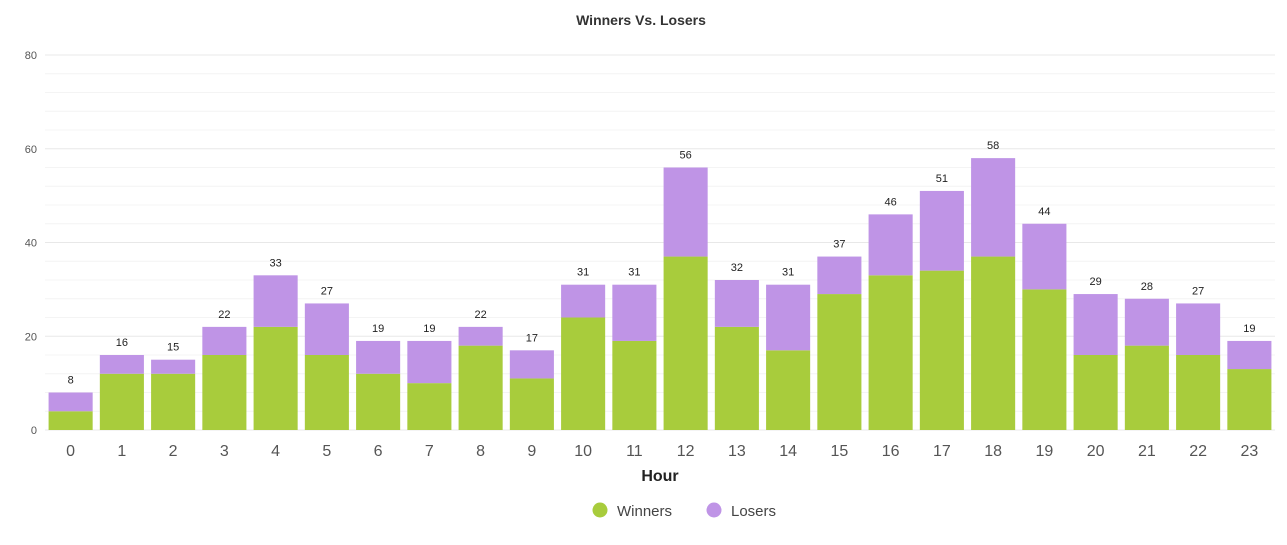 This screenshot has height=545, width=1287. What do you see at coordinates (275, 451) in the screenshot?
I see `x-tick-label: 4` at bounding box center [275, 451].